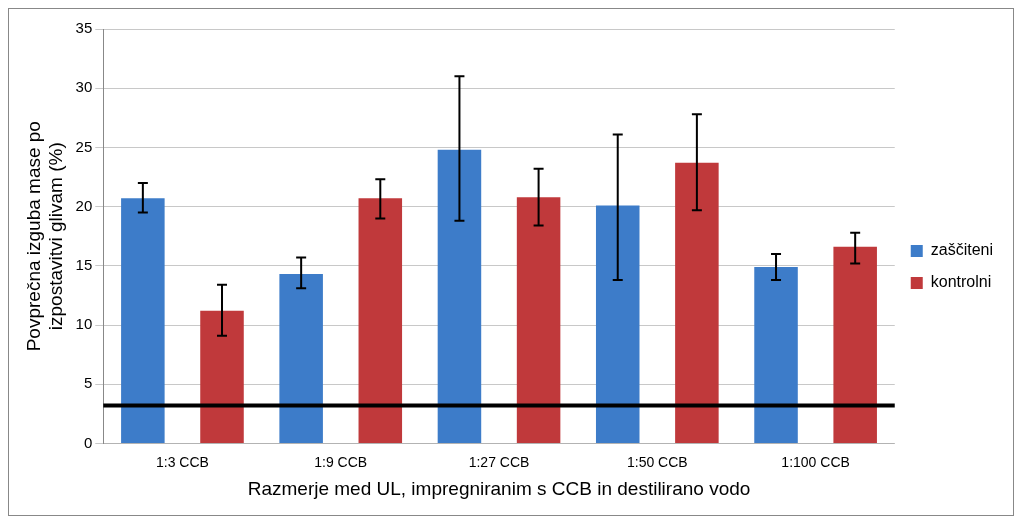  Describe the element at coordinates (84, 205) in the screenshot. I see `y-tick-label: 20` at that location.